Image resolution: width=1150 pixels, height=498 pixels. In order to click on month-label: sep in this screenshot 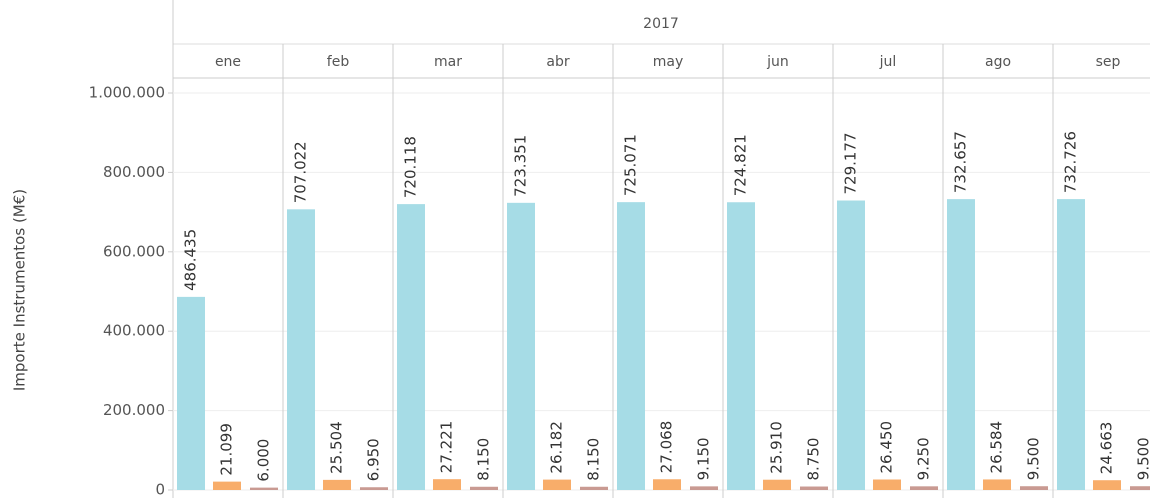, I will do `click(1108, 62)`.